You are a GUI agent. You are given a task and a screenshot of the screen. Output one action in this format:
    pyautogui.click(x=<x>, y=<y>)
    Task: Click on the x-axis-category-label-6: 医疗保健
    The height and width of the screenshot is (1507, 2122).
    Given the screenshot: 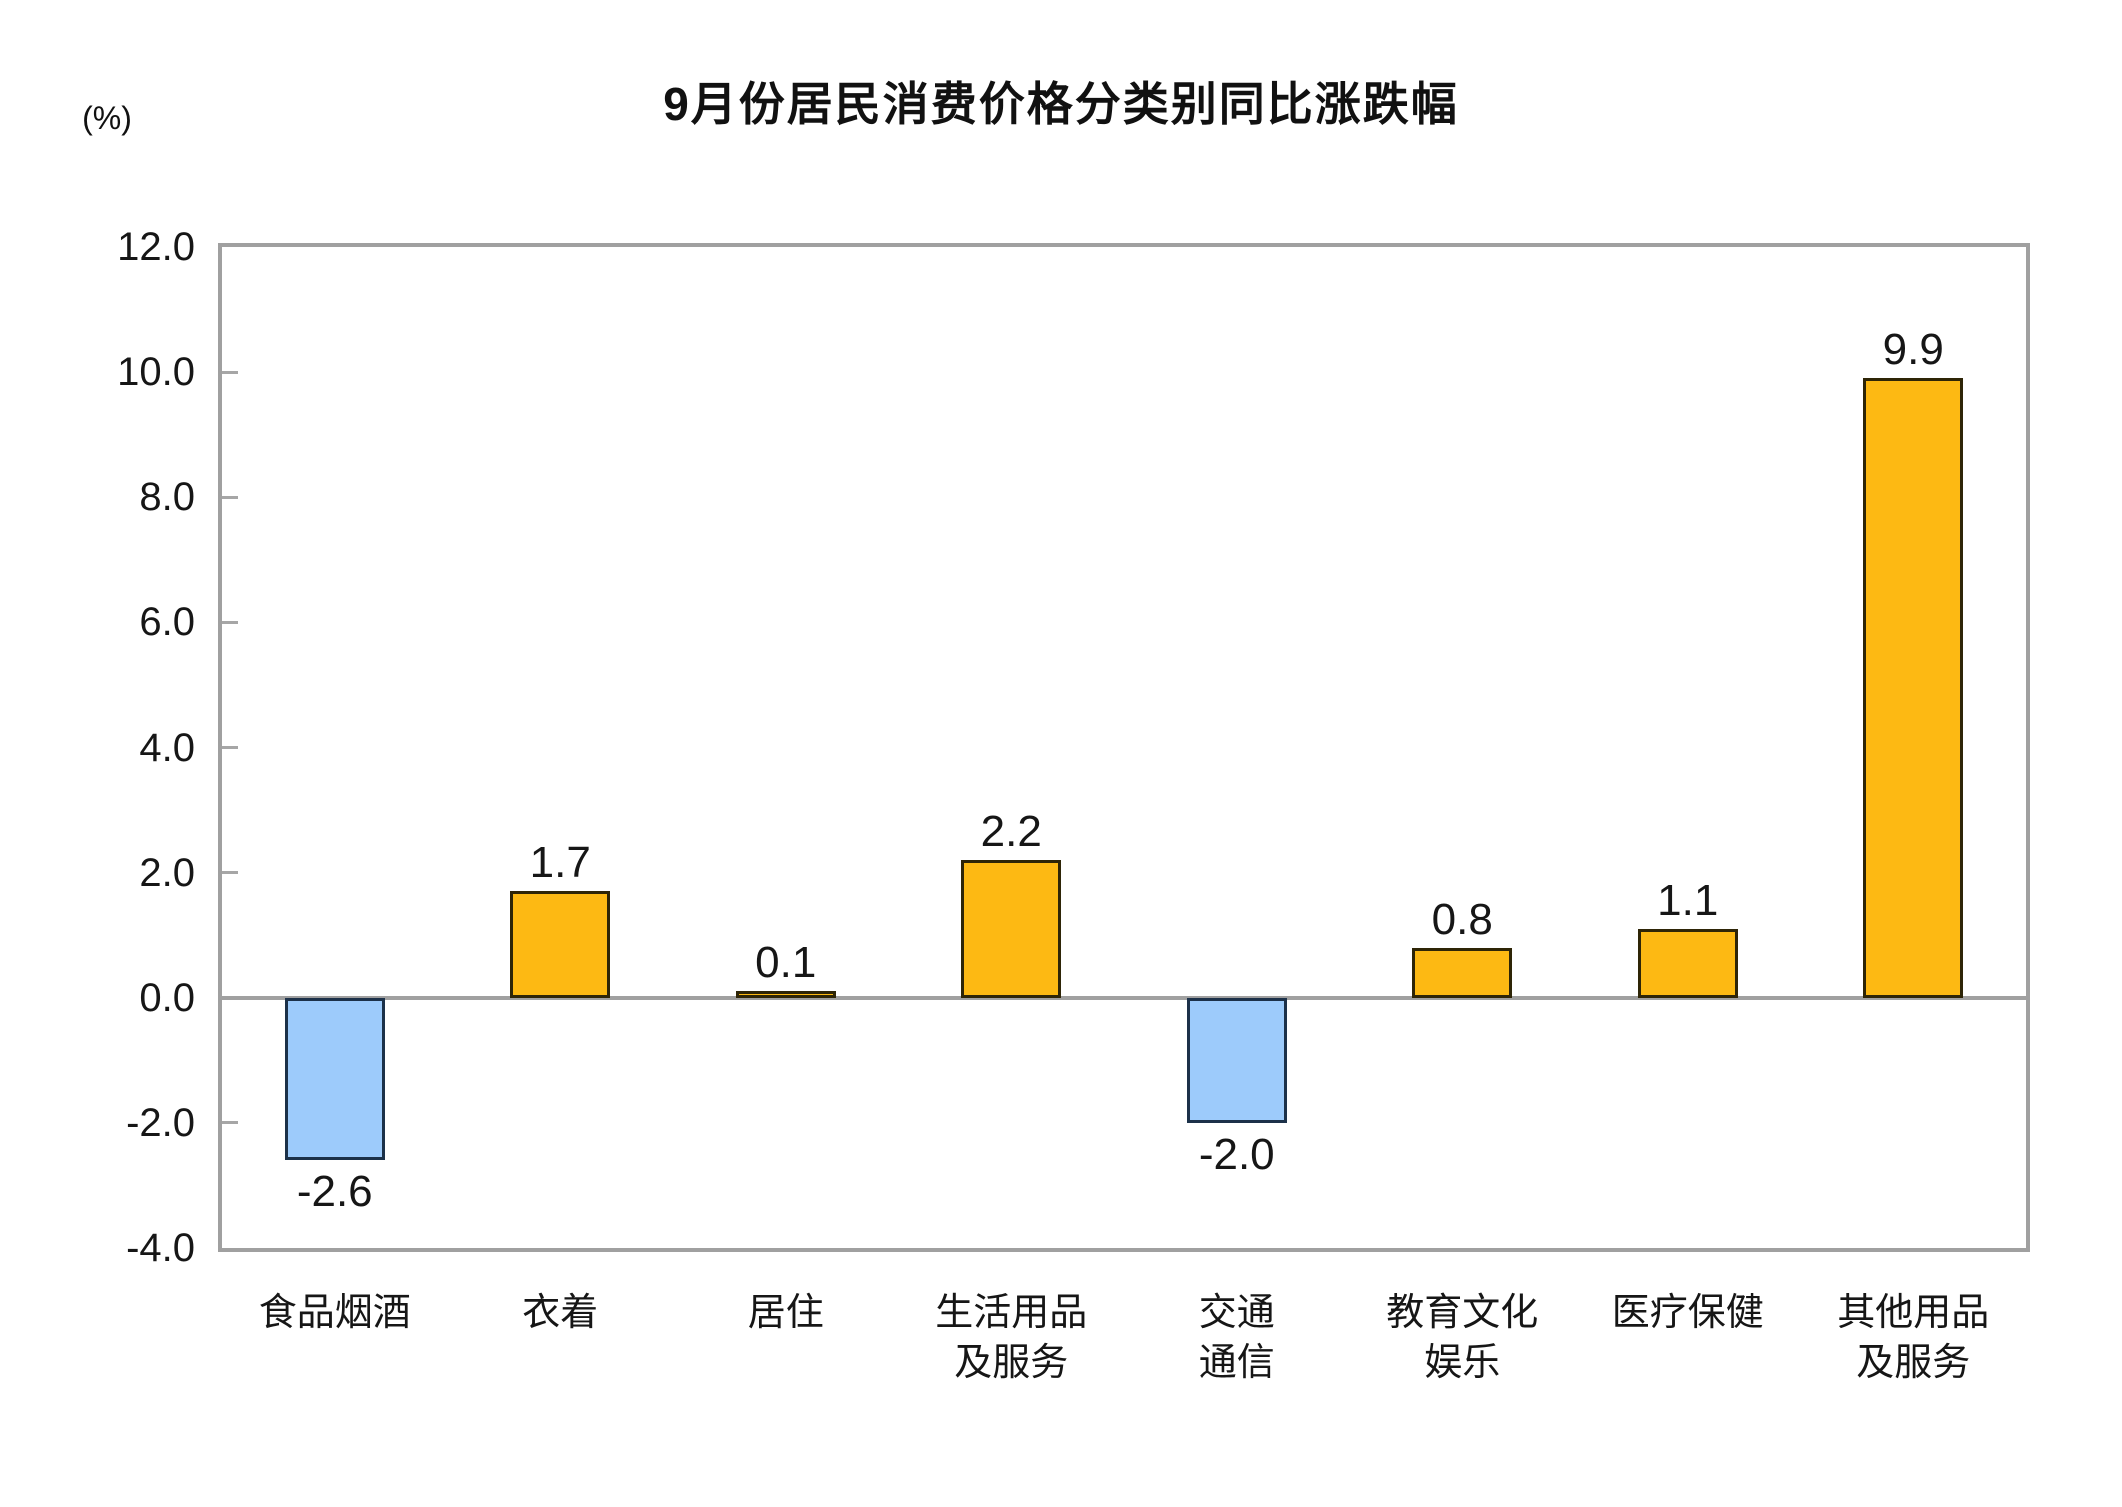 What is the action you would take?
    pyautogui.click(x=1687, y=1313)
    